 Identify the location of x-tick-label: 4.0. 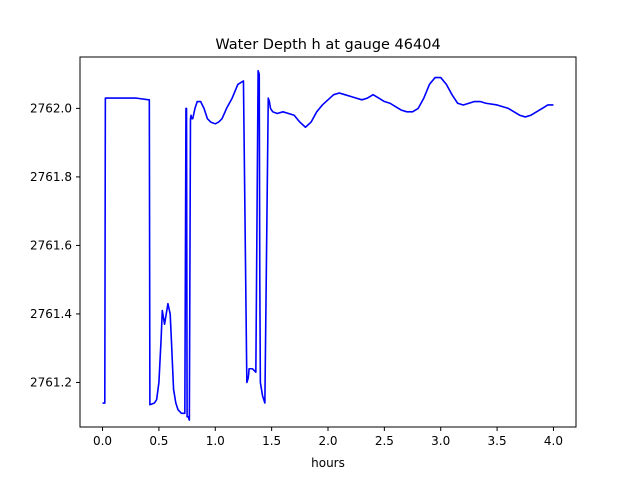
(553, 441).